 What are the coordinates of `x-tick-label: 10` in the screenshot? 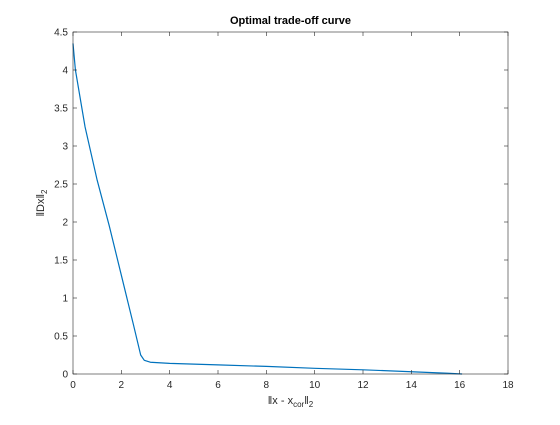 It's located at (315, 385).